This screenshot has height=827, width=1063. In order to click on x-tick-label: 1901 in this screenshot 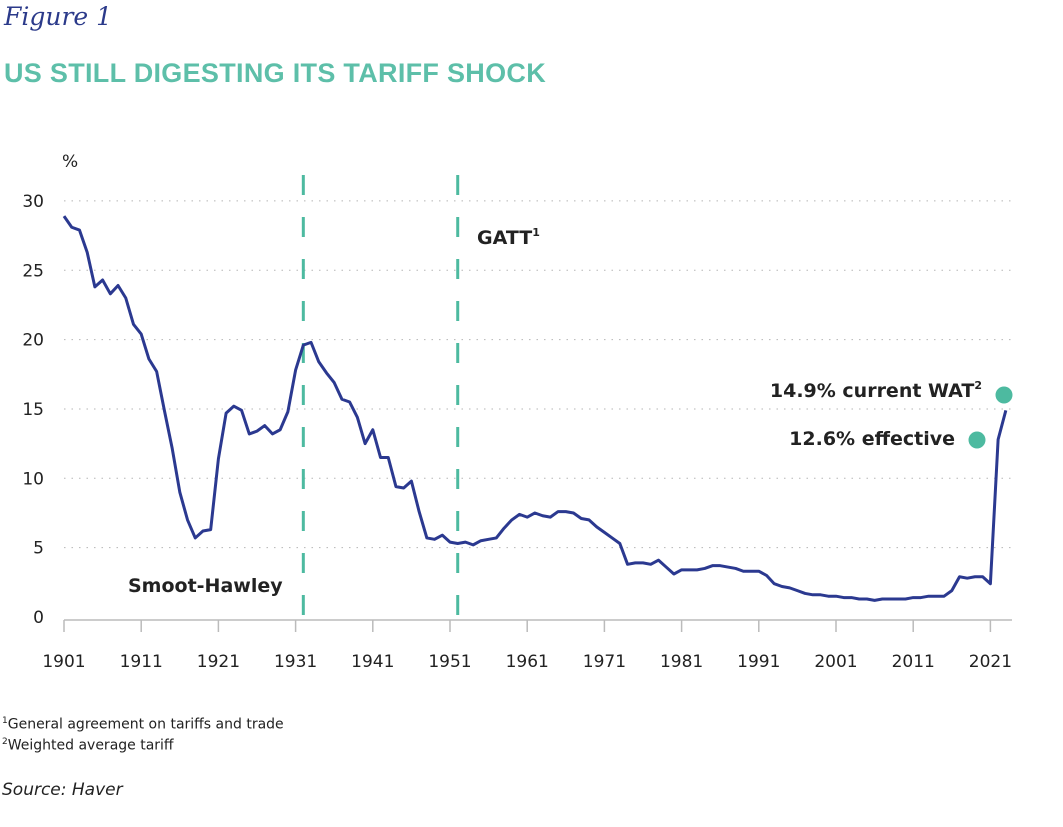, I will do `click(63, 662)`.